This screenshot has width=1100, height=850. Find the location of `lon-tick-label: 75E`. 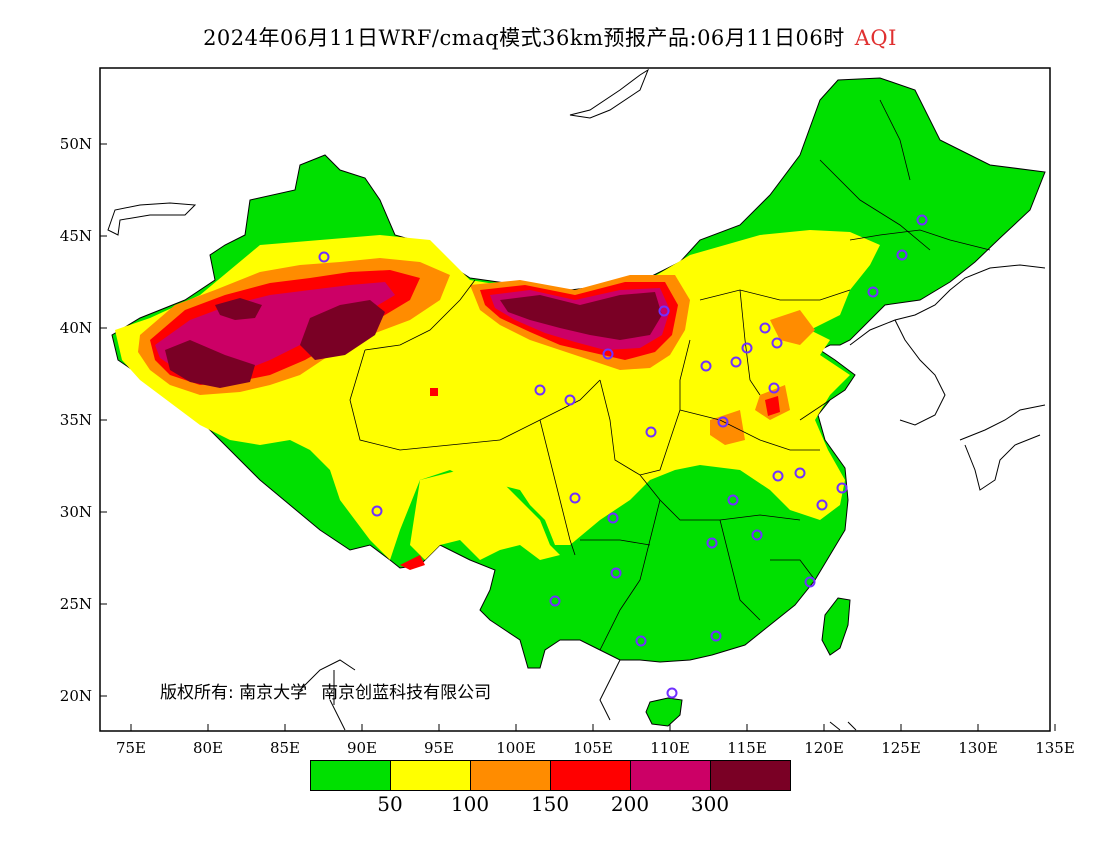

lon-tick-label: 75E is located at coordinates (131, 748).